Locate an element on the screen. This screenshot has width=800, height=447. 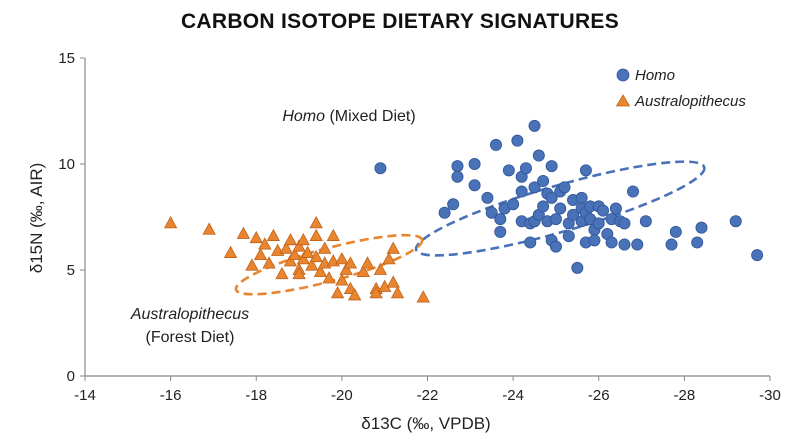
y-tick-label: 15 is located at coordinates (66, 58).